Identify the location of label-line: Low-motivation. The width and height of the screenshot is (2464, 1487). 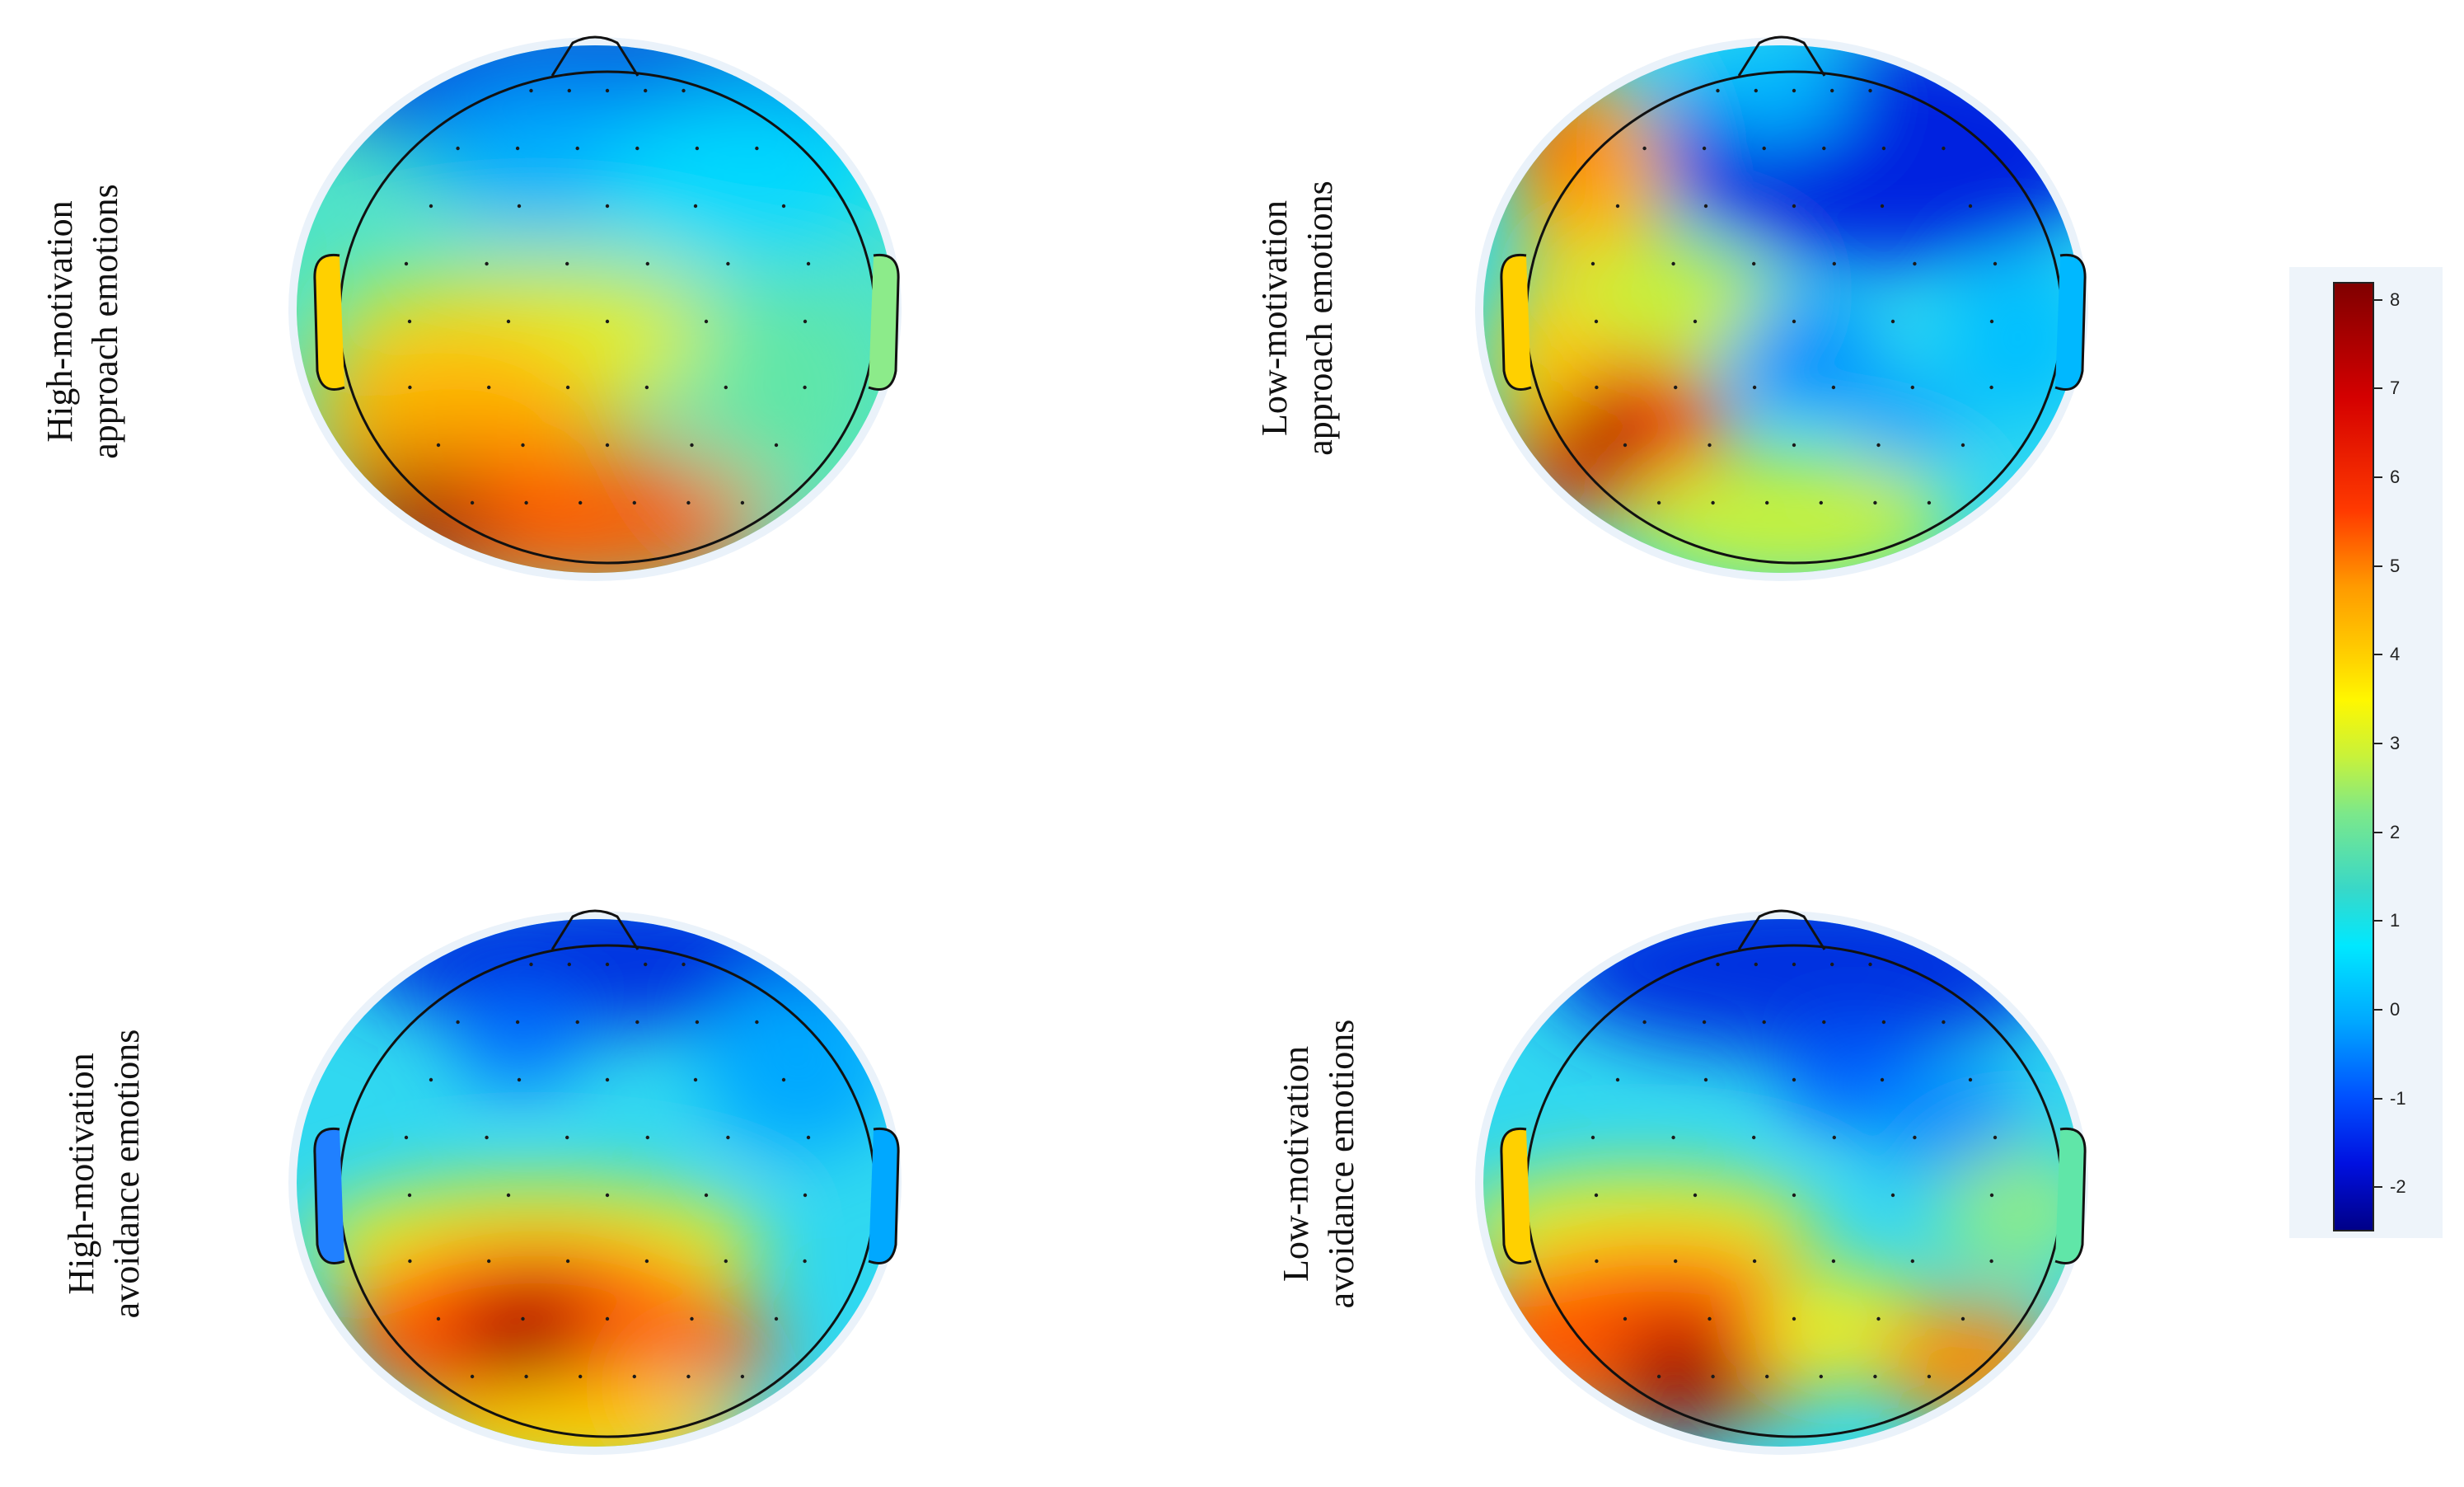
(1296, 1164).